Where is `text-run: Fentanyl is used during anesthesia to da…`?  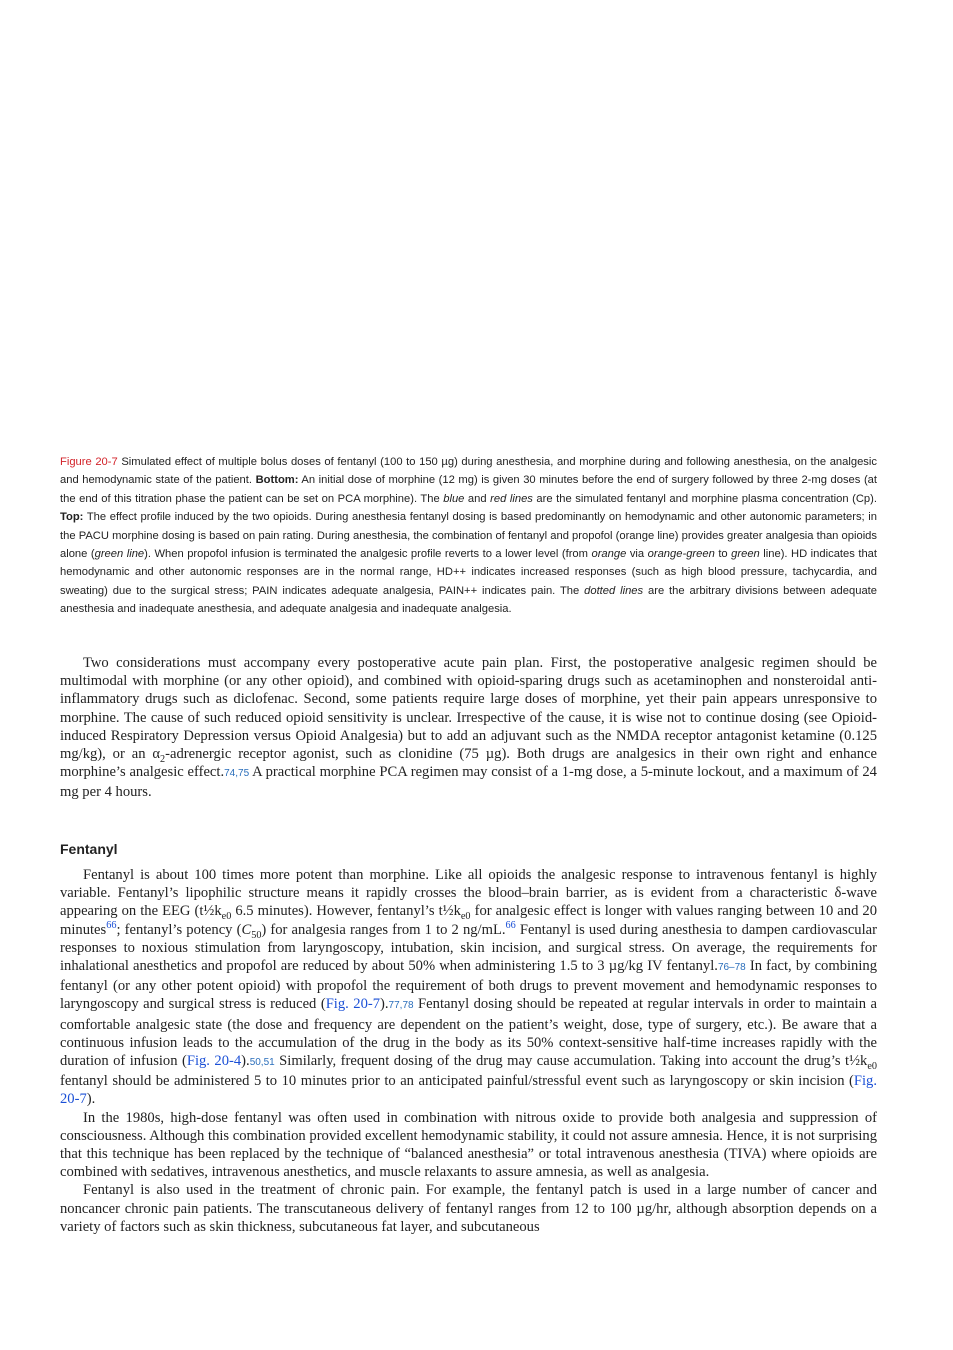
text-run: Fentanyl is used during anesthesia to da… is located at coordinates (468, 948).